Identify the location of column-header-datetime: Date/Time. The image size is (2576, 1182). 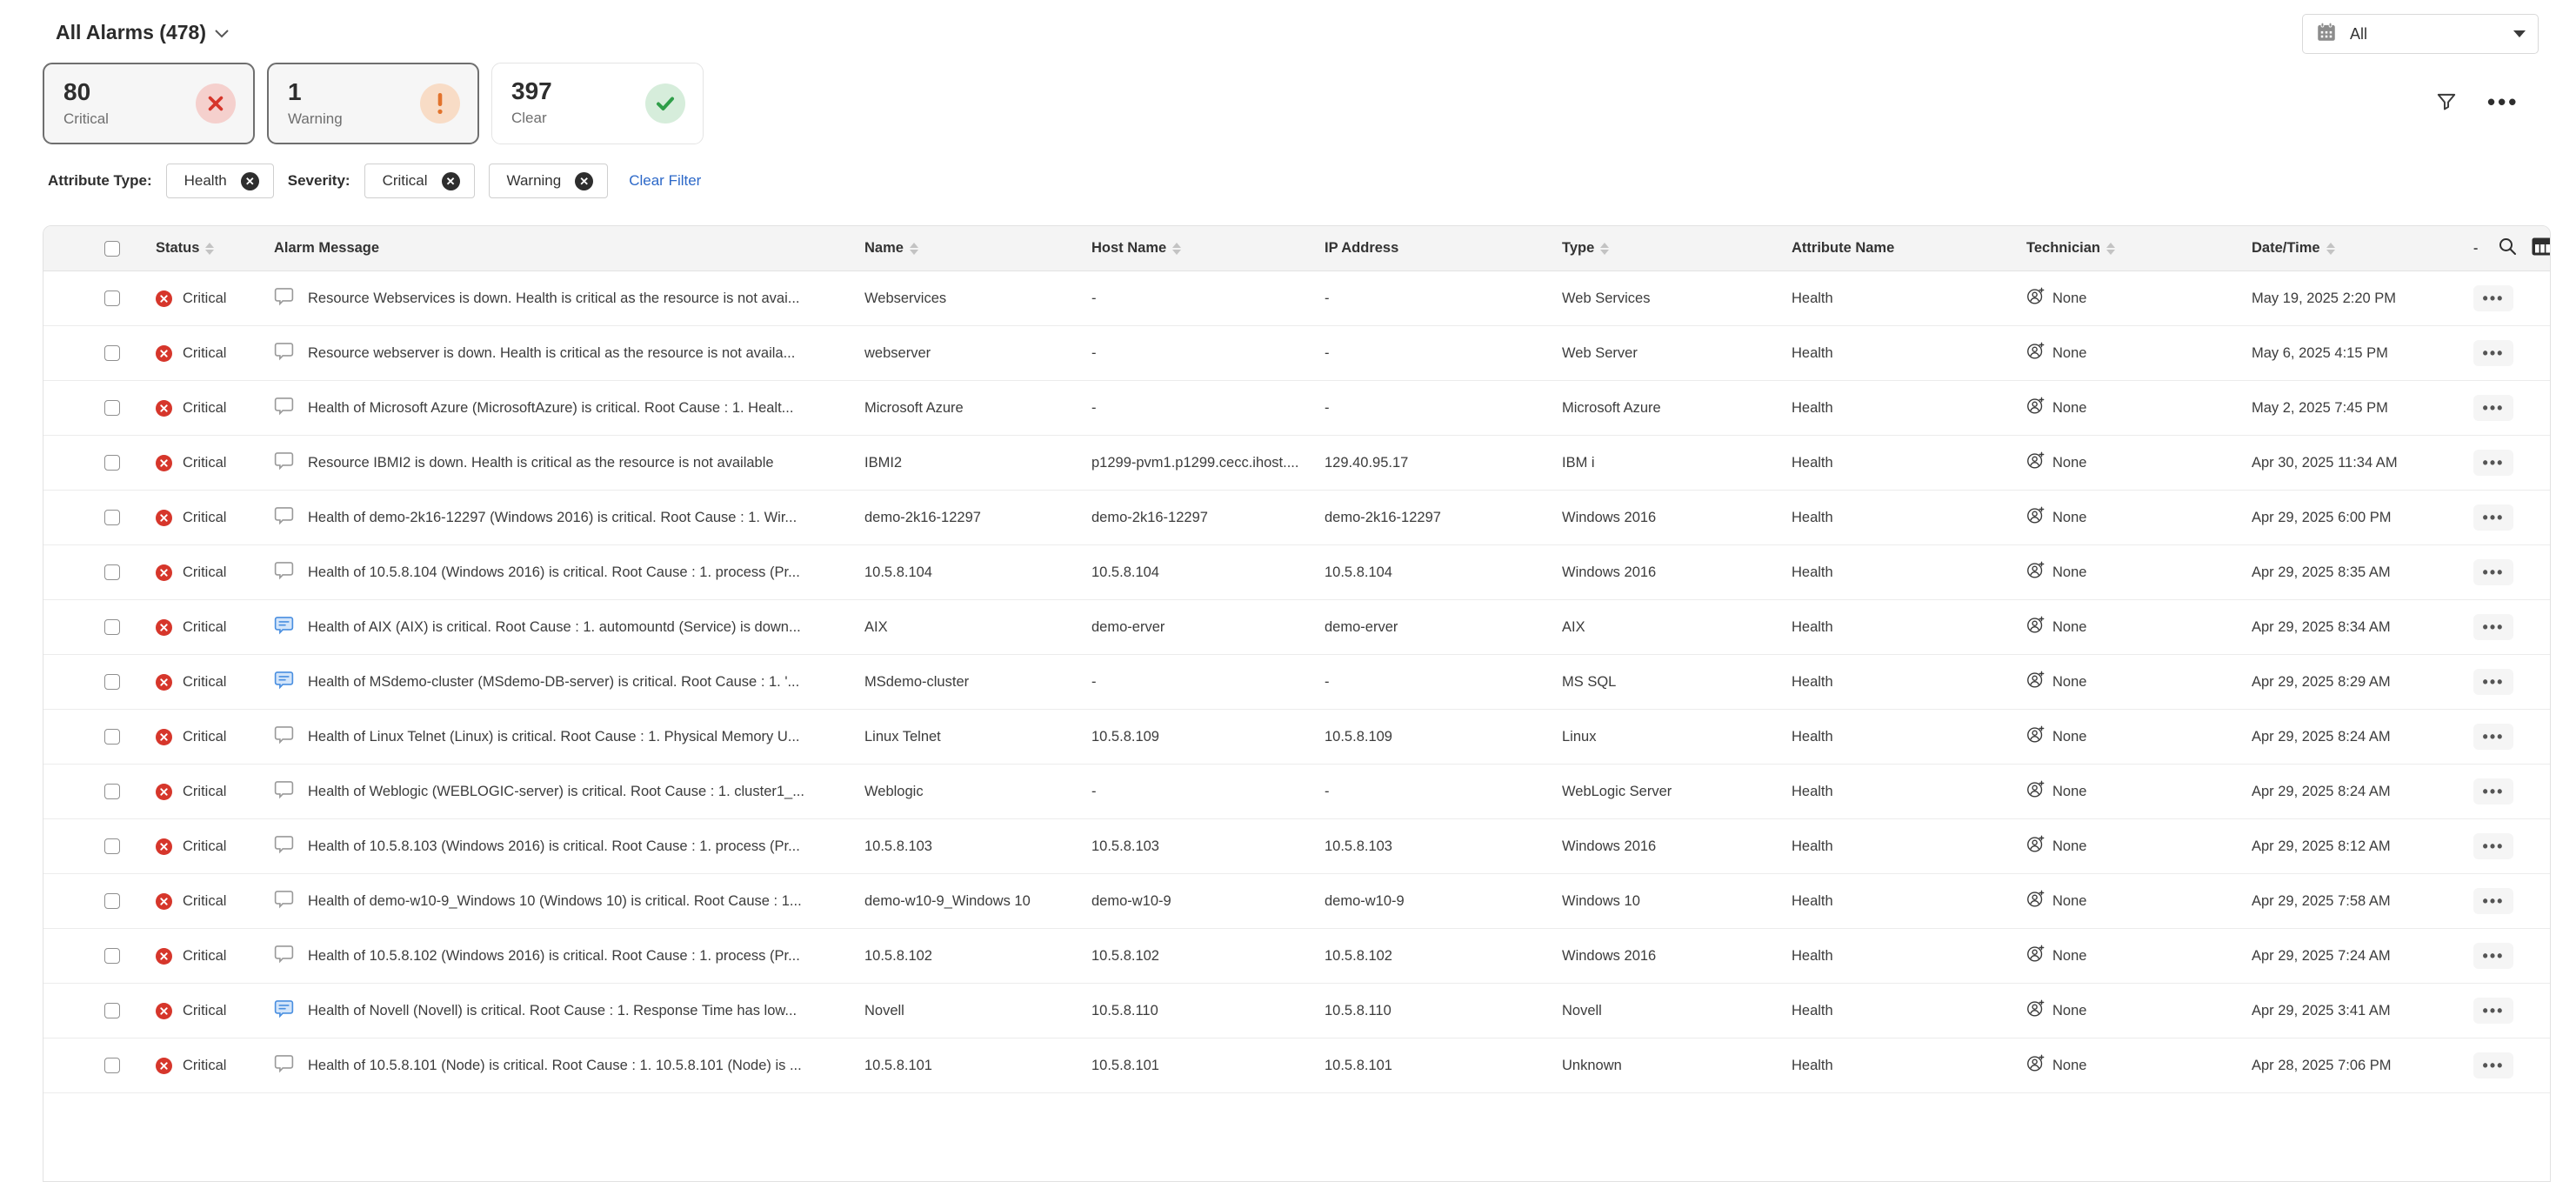
(2362, 248).